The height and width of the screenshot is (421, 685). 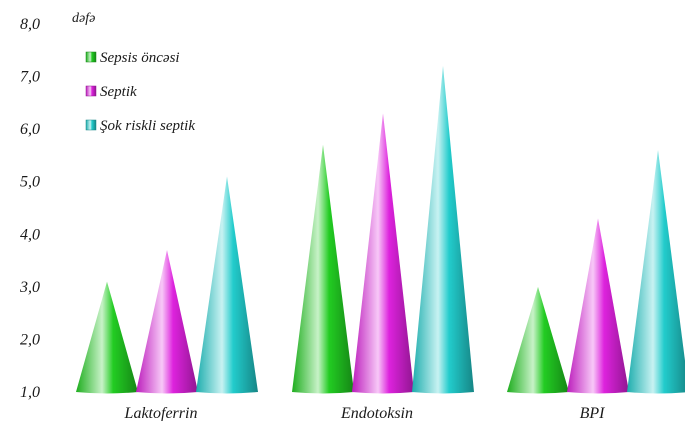 What do you see at coordinates (376, 413) in the screenshot?
I see `x-tick-label: Endotoksin` at bounding box center [376, 413].